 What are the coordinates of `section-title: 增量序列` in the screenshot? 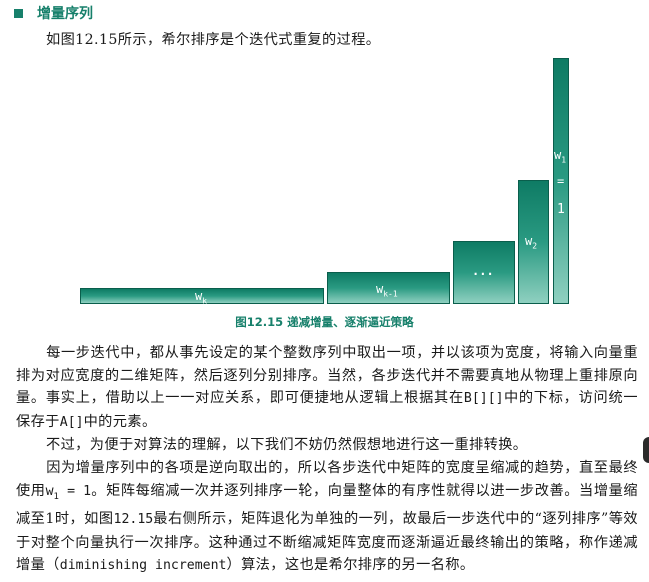 It's located at (65, 14).